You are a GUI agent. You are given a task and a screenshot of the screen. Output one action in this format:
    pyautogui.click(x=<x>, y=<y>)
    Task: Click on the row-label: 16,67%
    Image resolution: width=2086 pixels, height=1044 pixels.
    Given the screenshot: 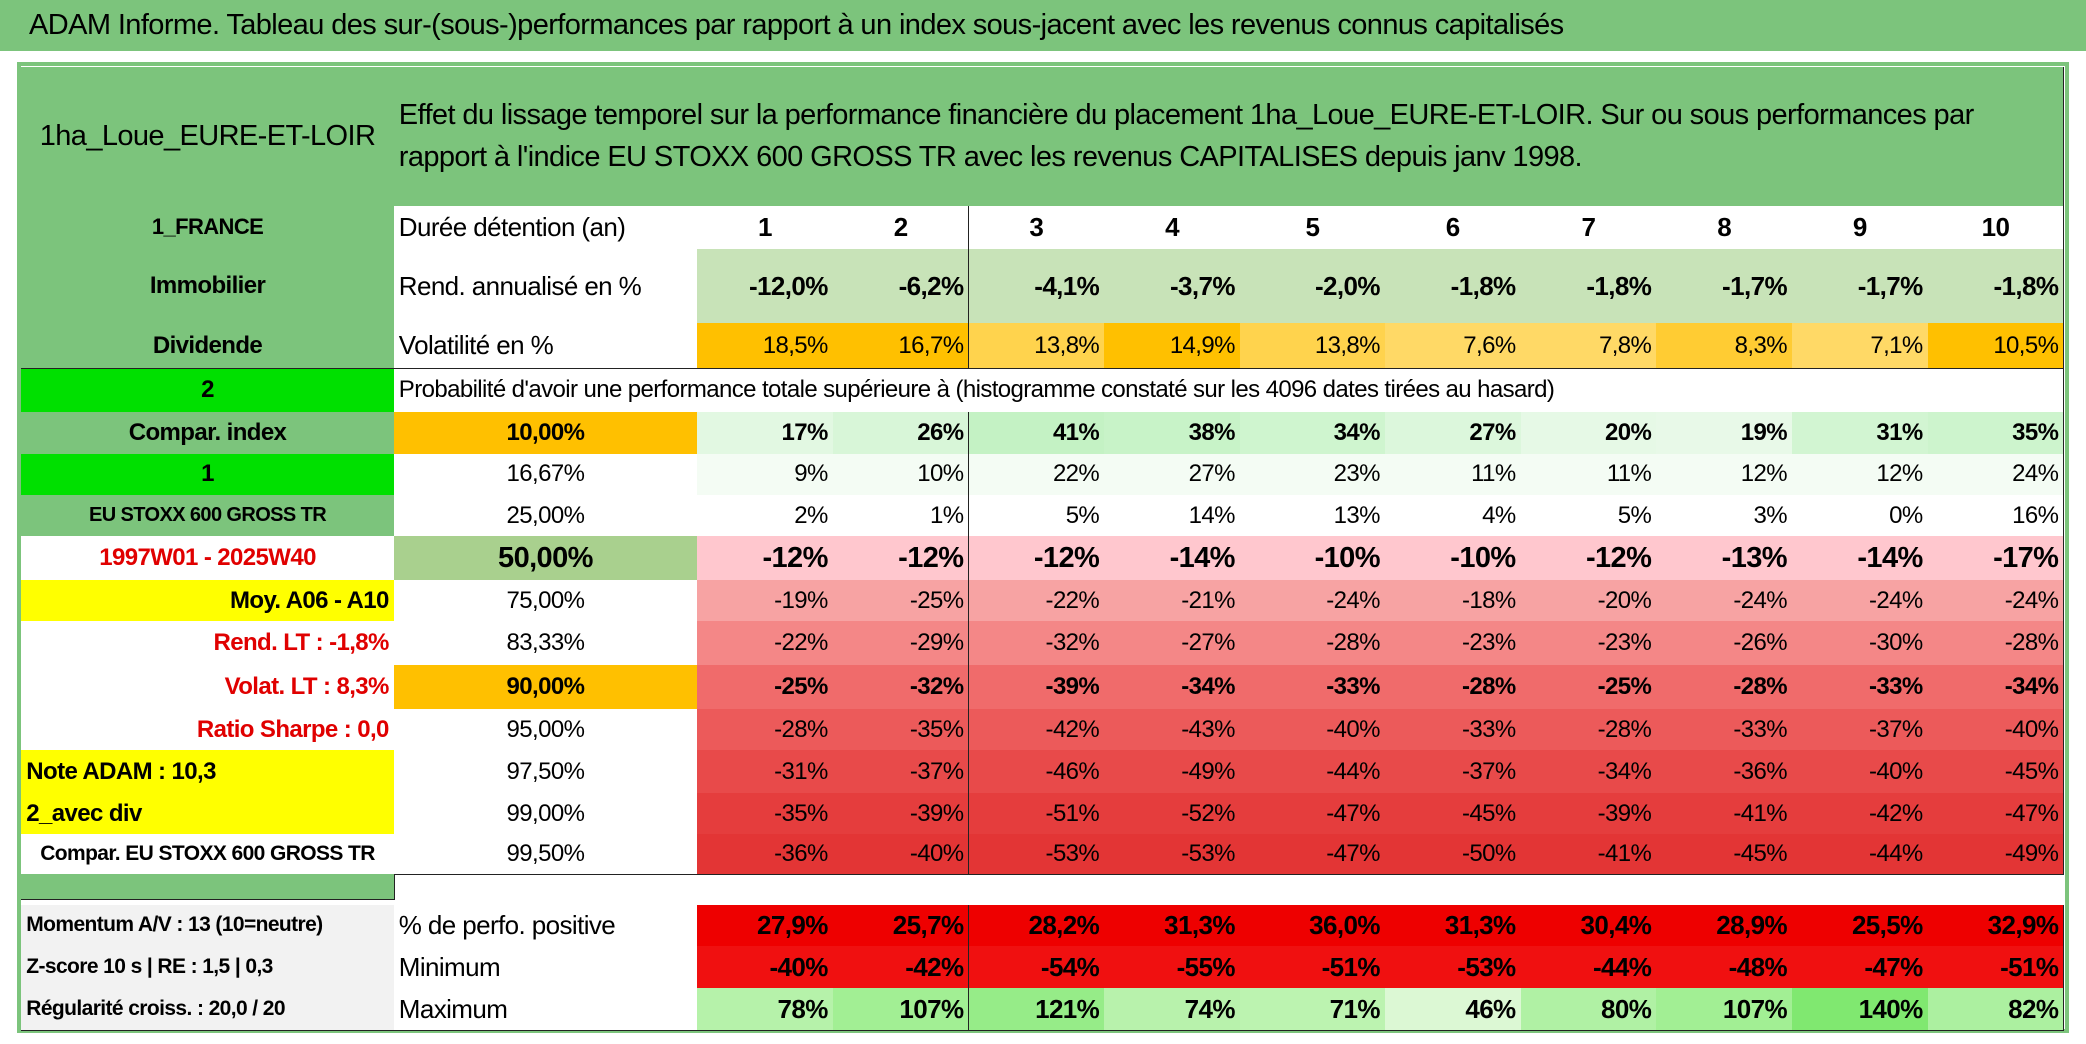 What is the action you would take?
    pyautogui.click(x=546, y=474)
    